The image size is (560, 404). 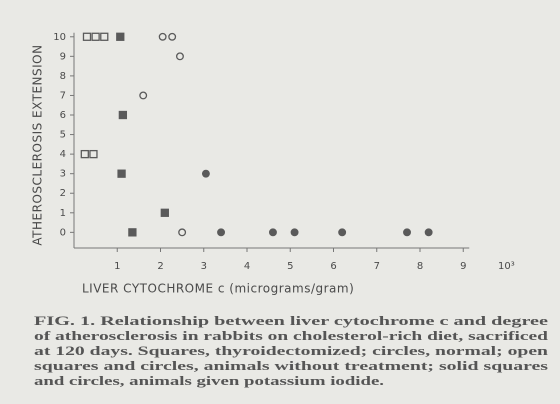 I want to click on x-tick-label: 7, so click(x=377, y=266).